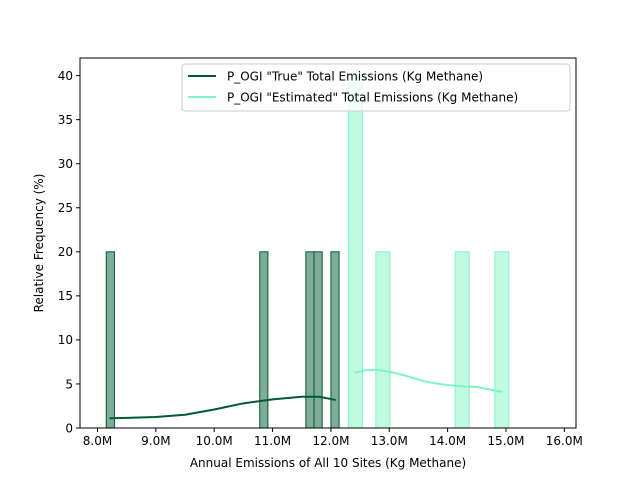 This screenshot has height=480, width=640. I want to click on y-tick-label: 30, so click(65, 164).